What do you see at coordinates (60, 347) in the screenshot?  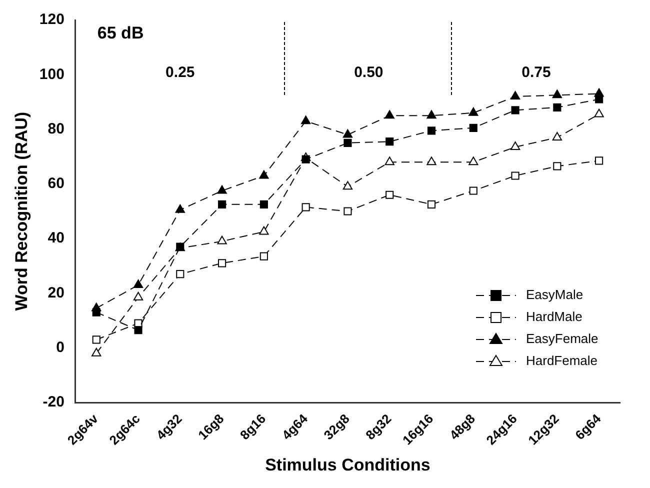 I see `y-tick-label: 0` at bounding box center [60, 347].